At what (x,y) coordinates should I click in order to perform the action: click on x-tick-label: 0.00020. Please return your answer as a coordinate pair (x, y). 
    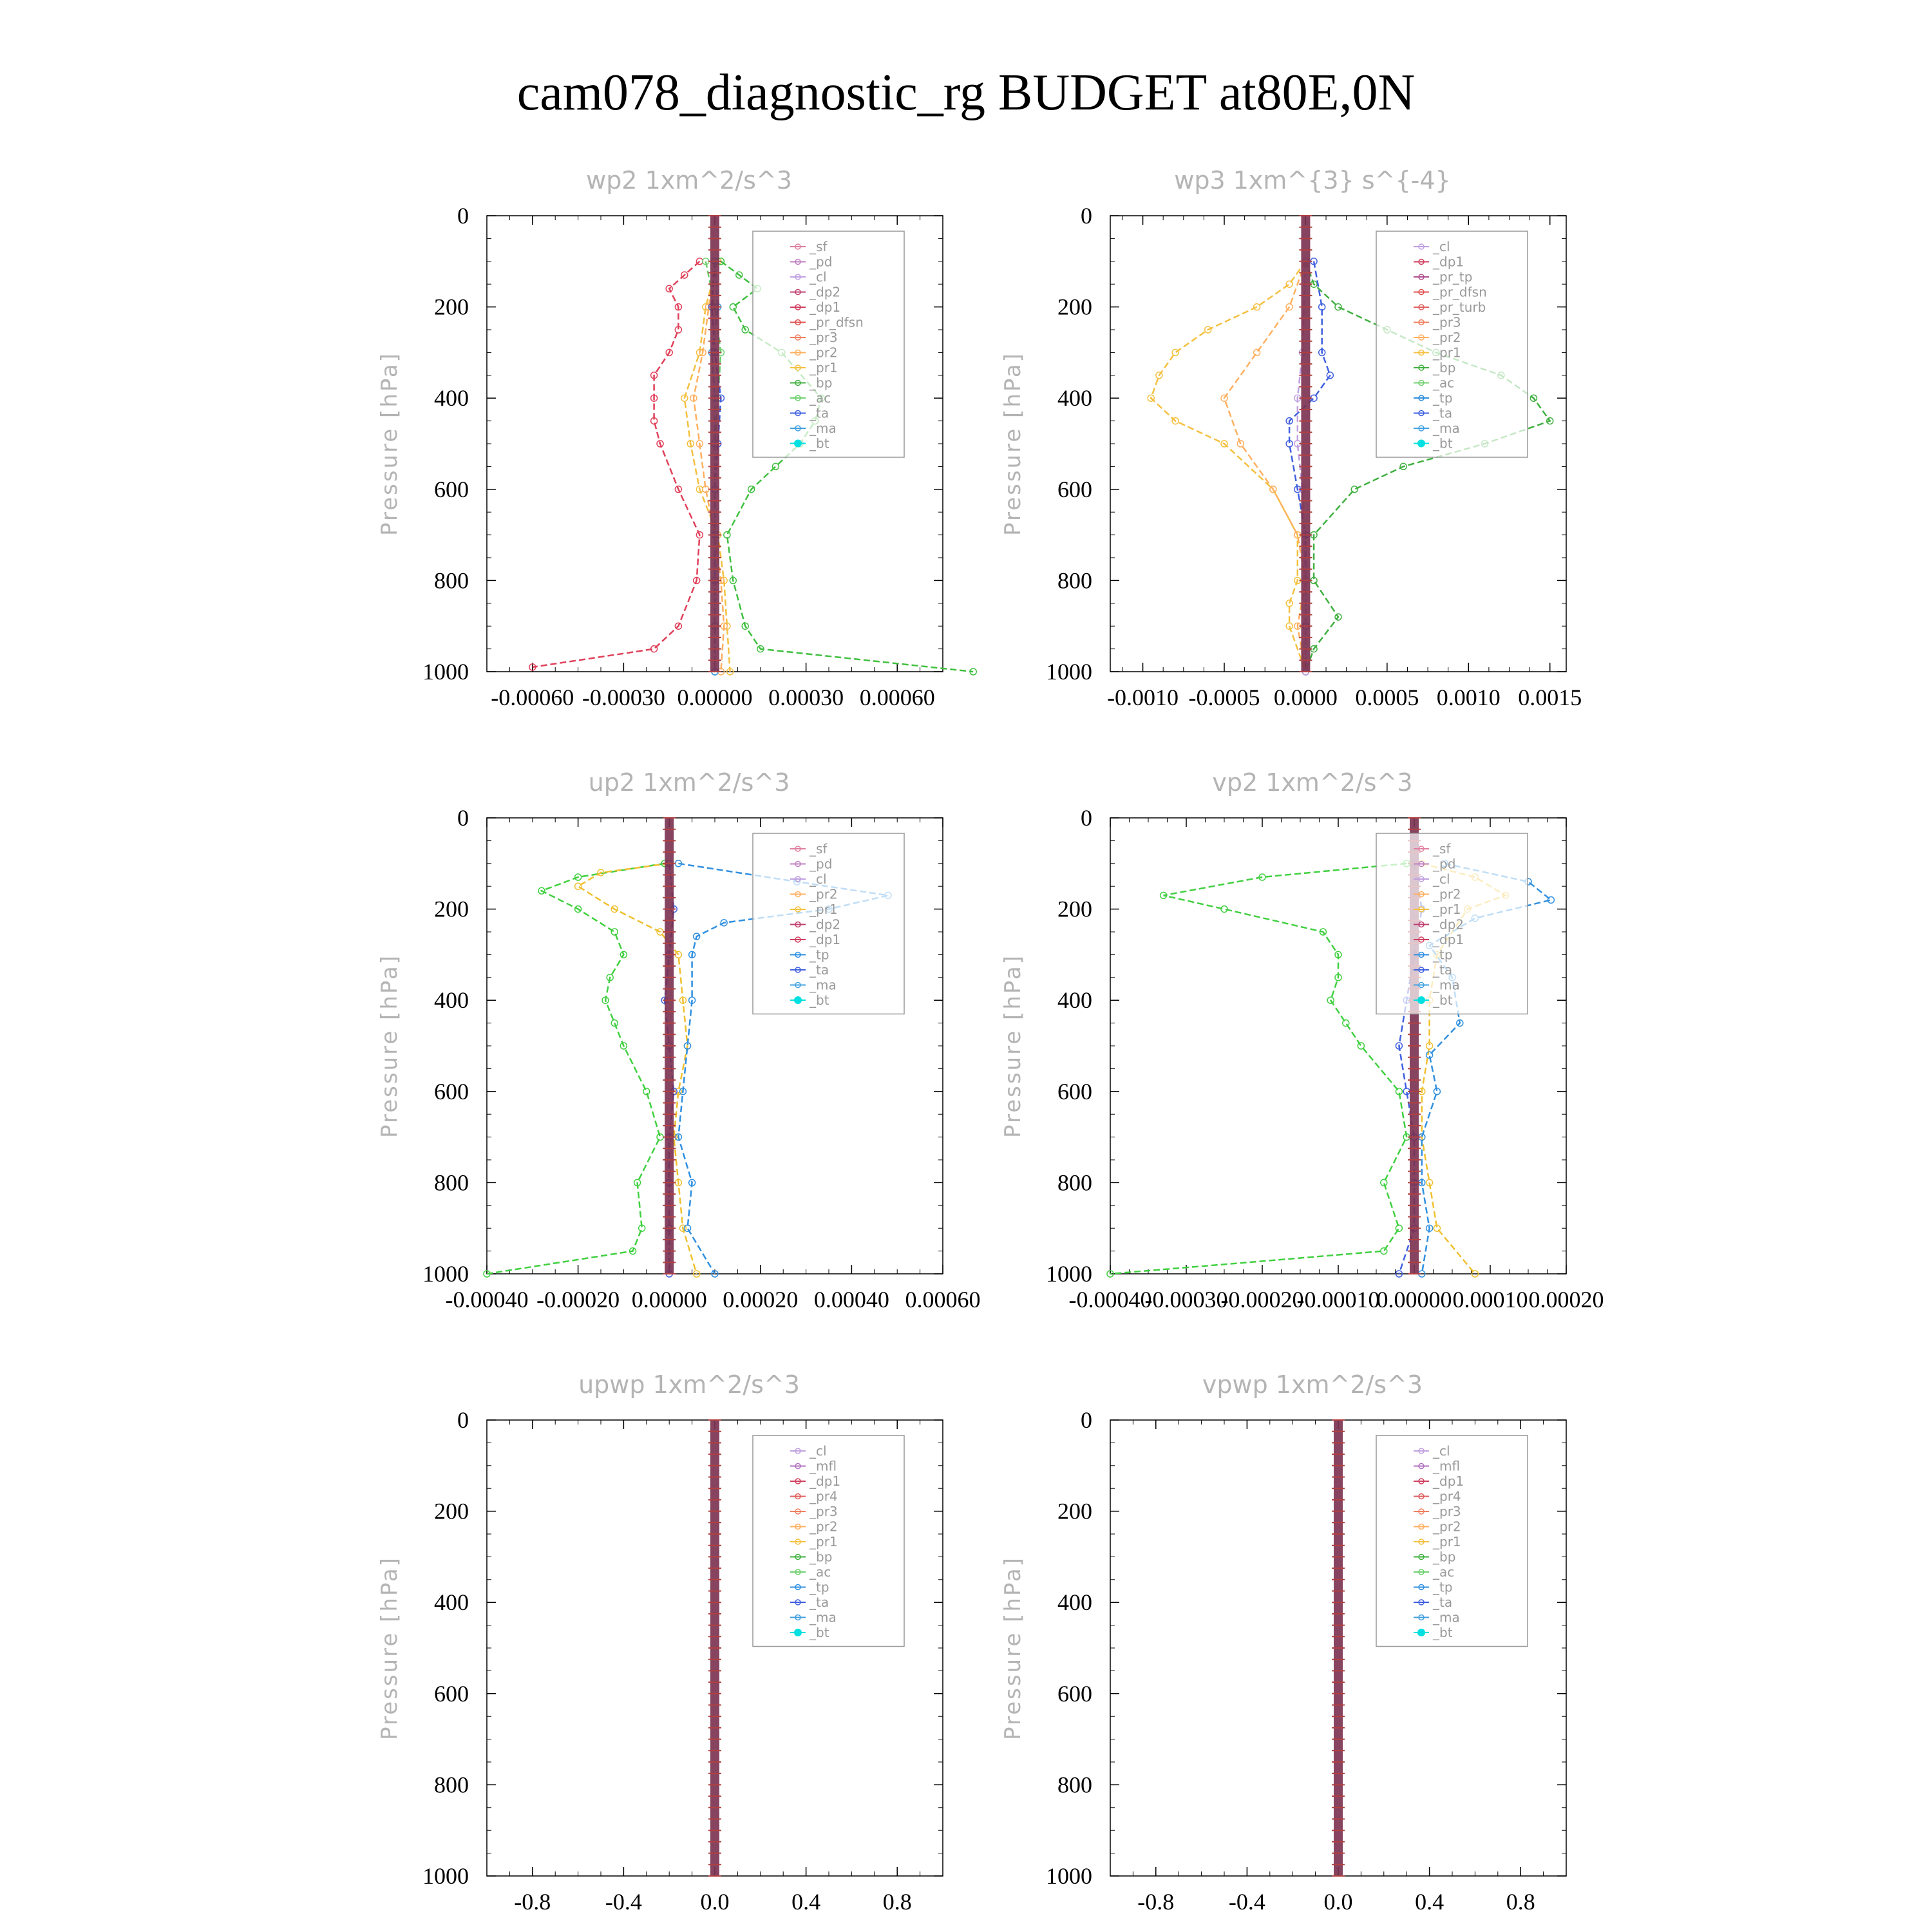
    Looking at the image, I should click on (760, 1299).